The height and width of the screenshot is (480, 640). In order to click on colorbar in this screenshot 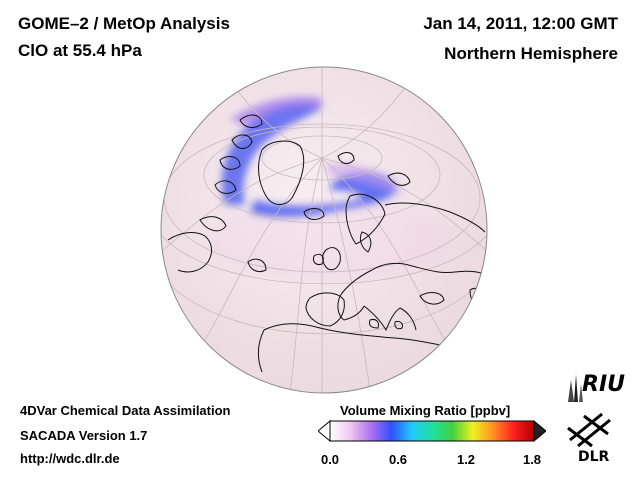, I will do `click(432, 431)`.